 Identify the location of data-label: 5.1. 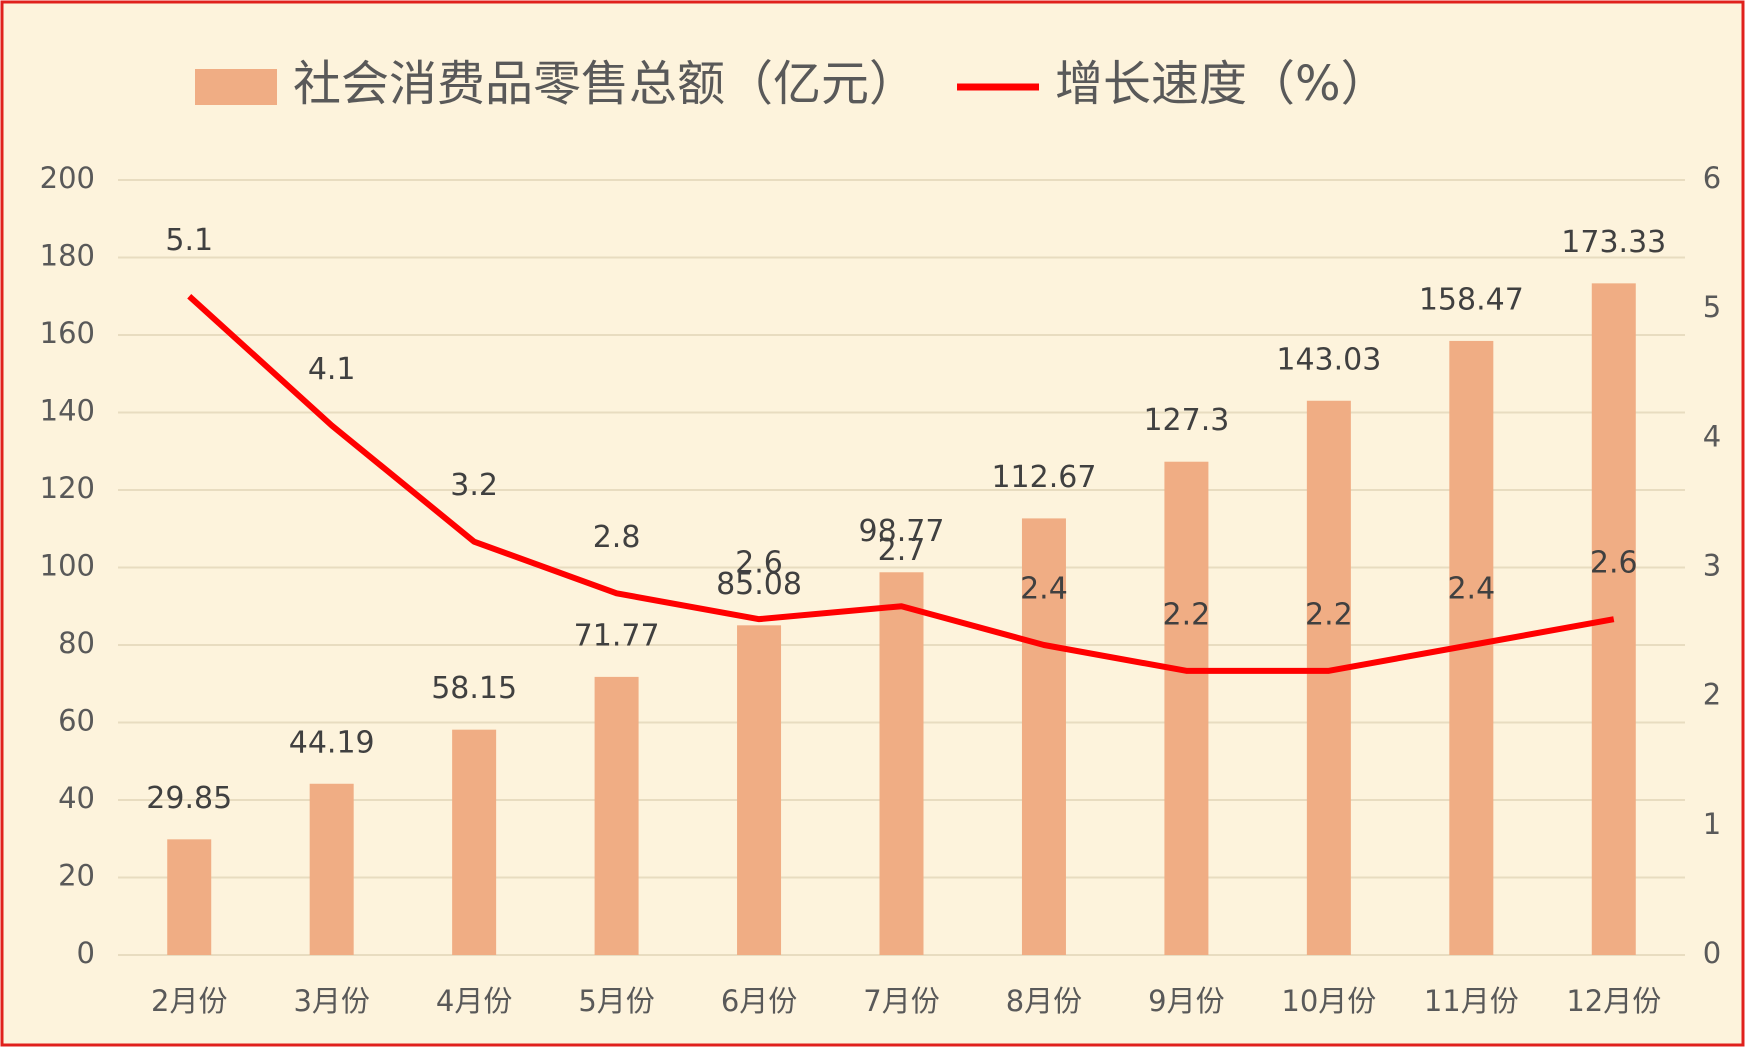
(189, 240).